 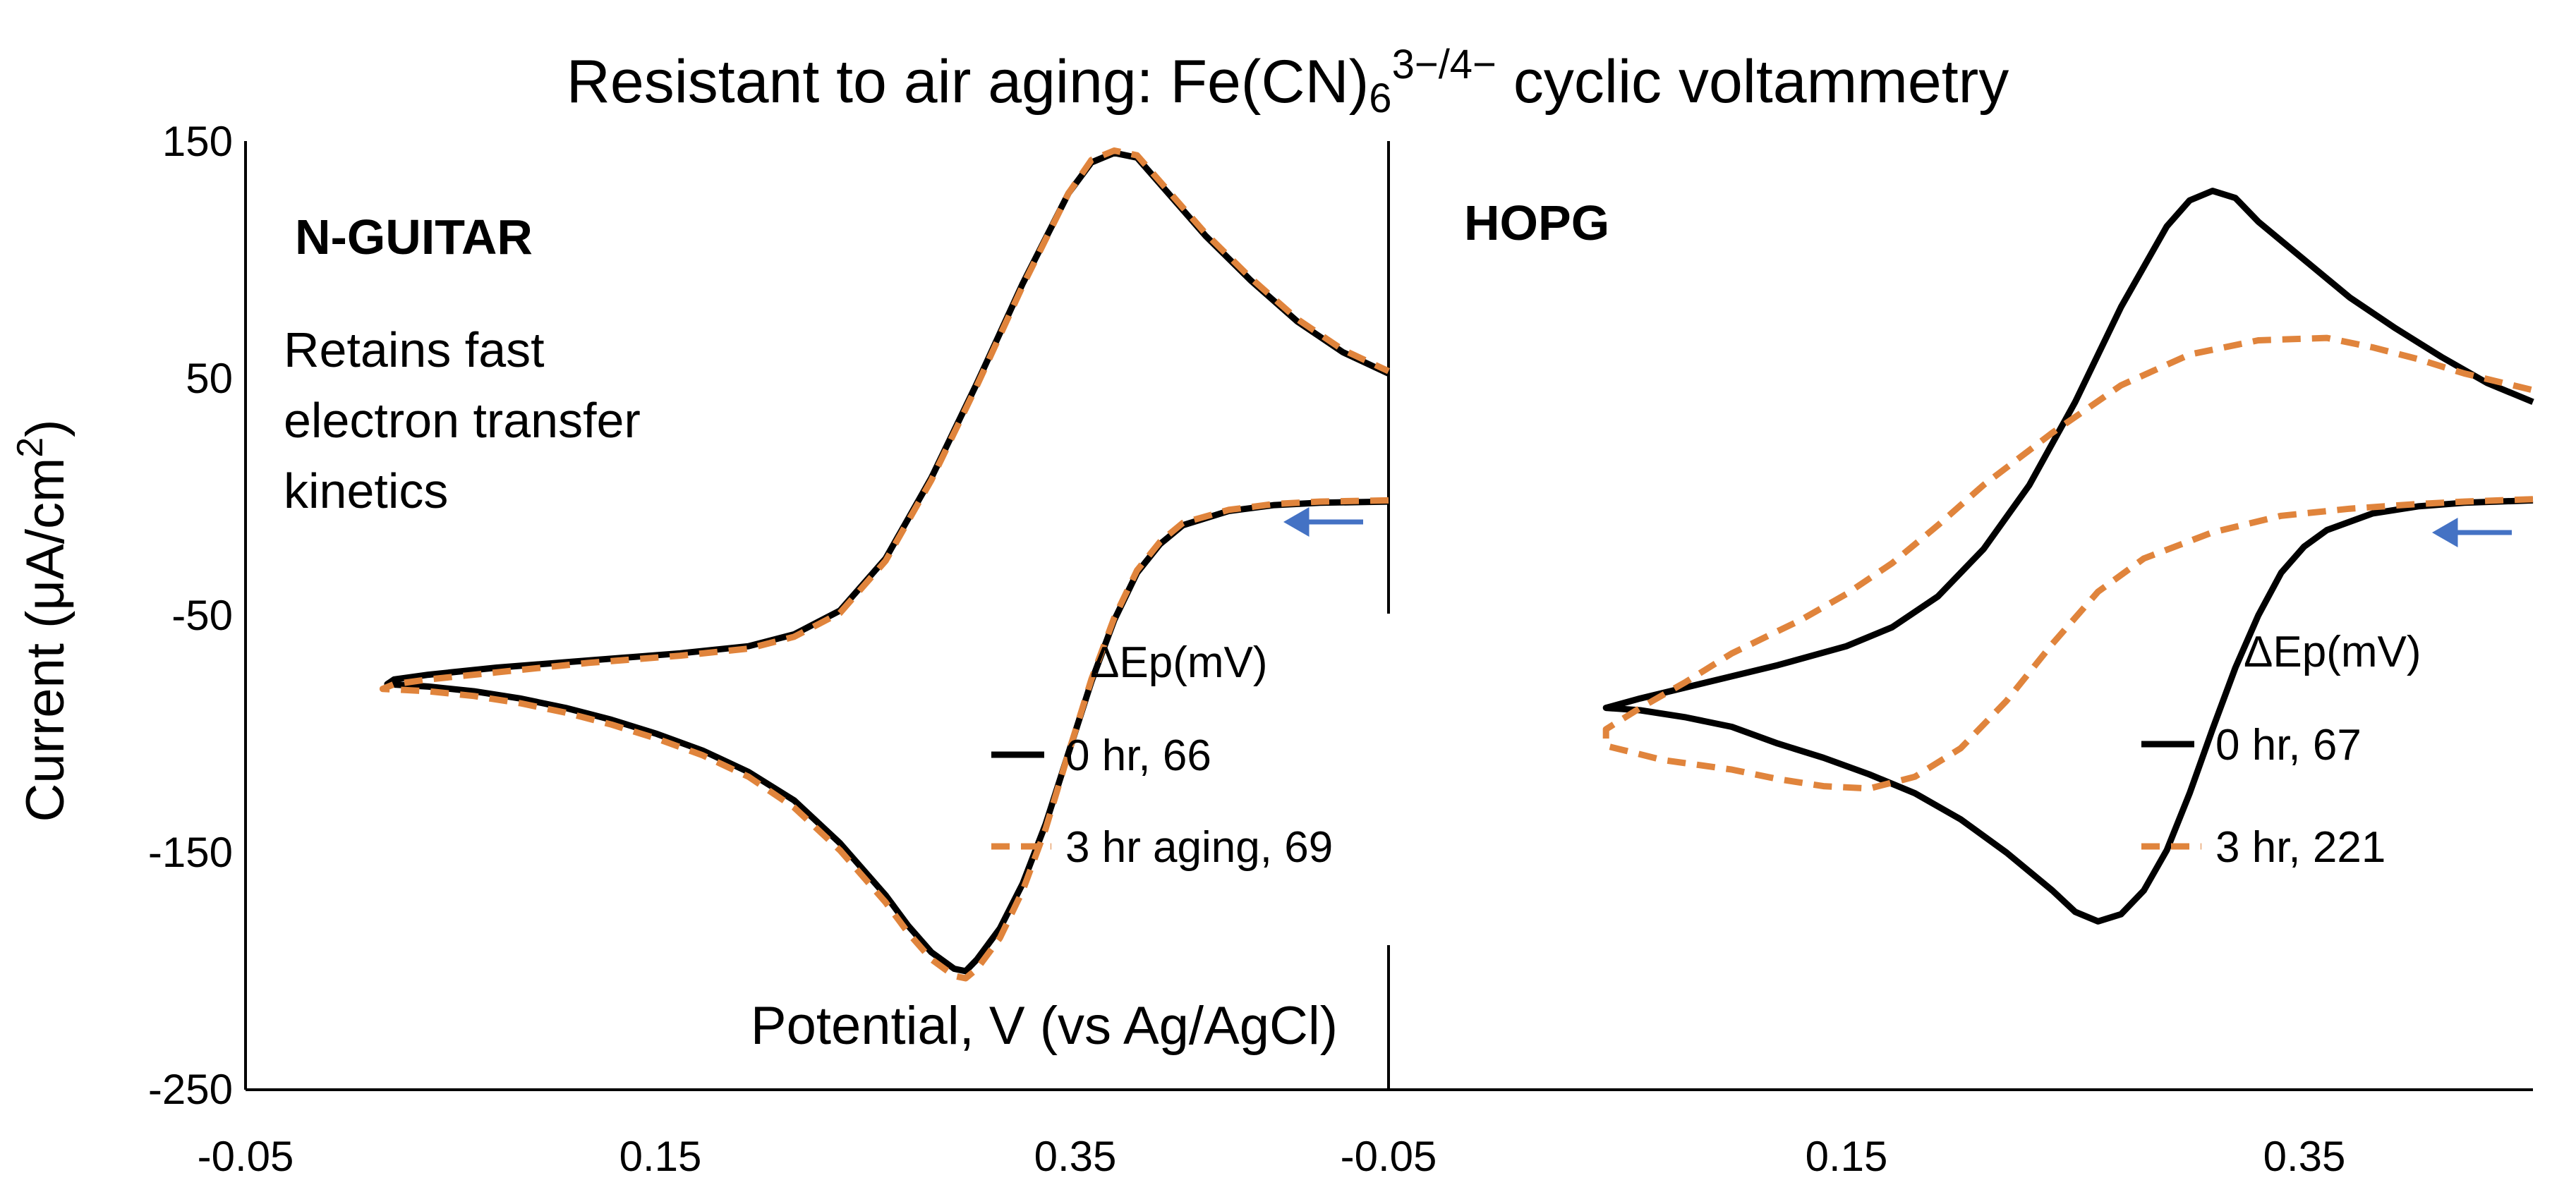 I want to click on cv-curve-hopg-aged, so click(x=2068, y=563).